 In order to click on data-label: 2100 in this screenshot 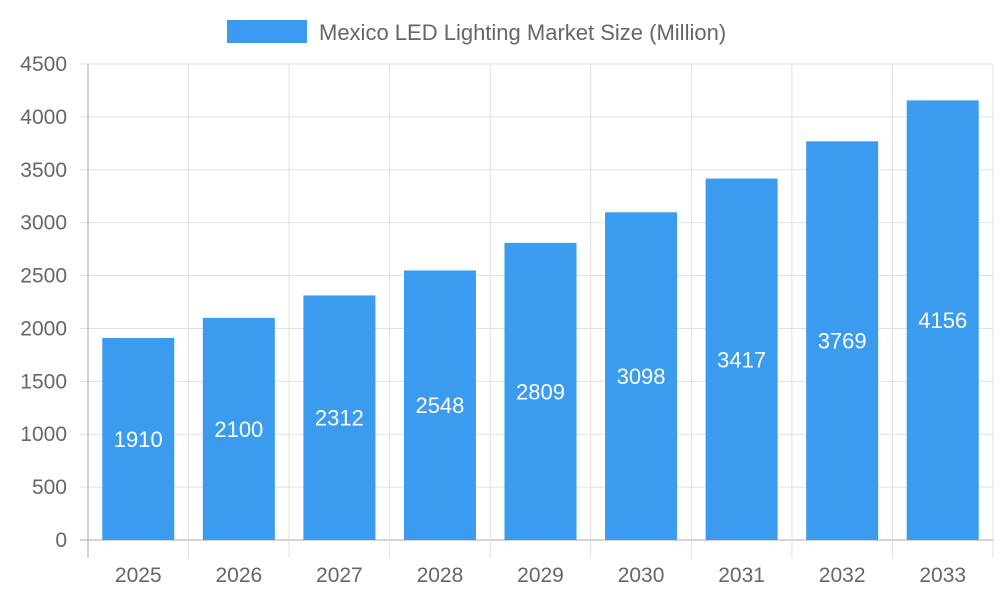, I will do `click(238, 429)`.